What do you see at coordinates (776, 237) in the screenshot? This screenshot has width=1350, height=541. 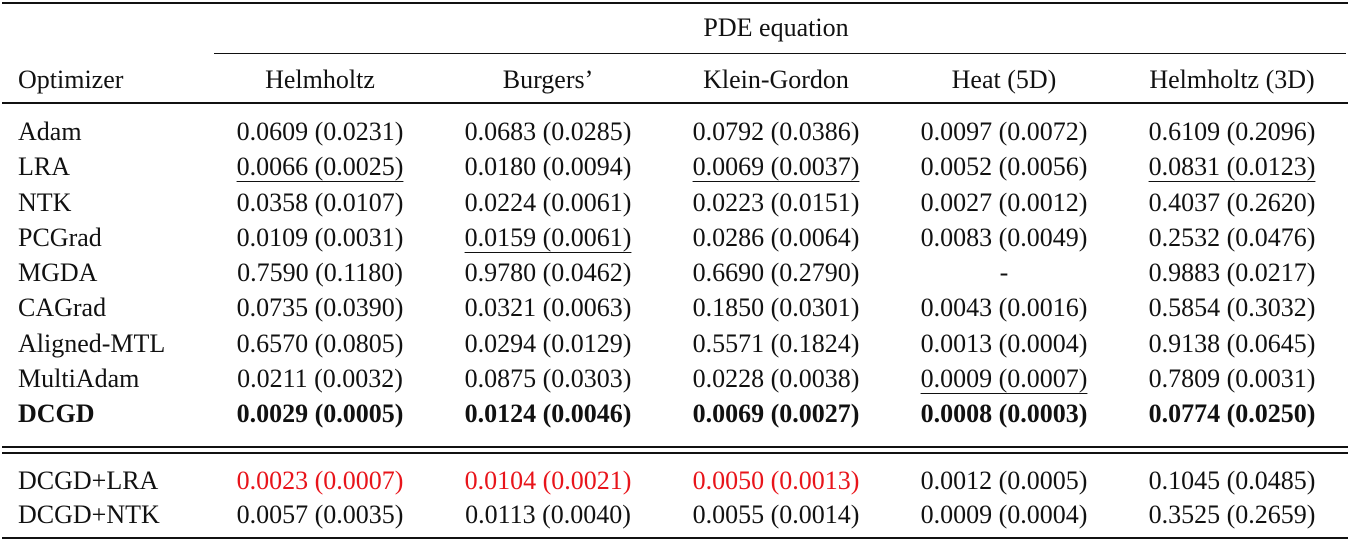 I see `cell-value: 0.0286 (0.0064)` at bounding box center [776, 237].